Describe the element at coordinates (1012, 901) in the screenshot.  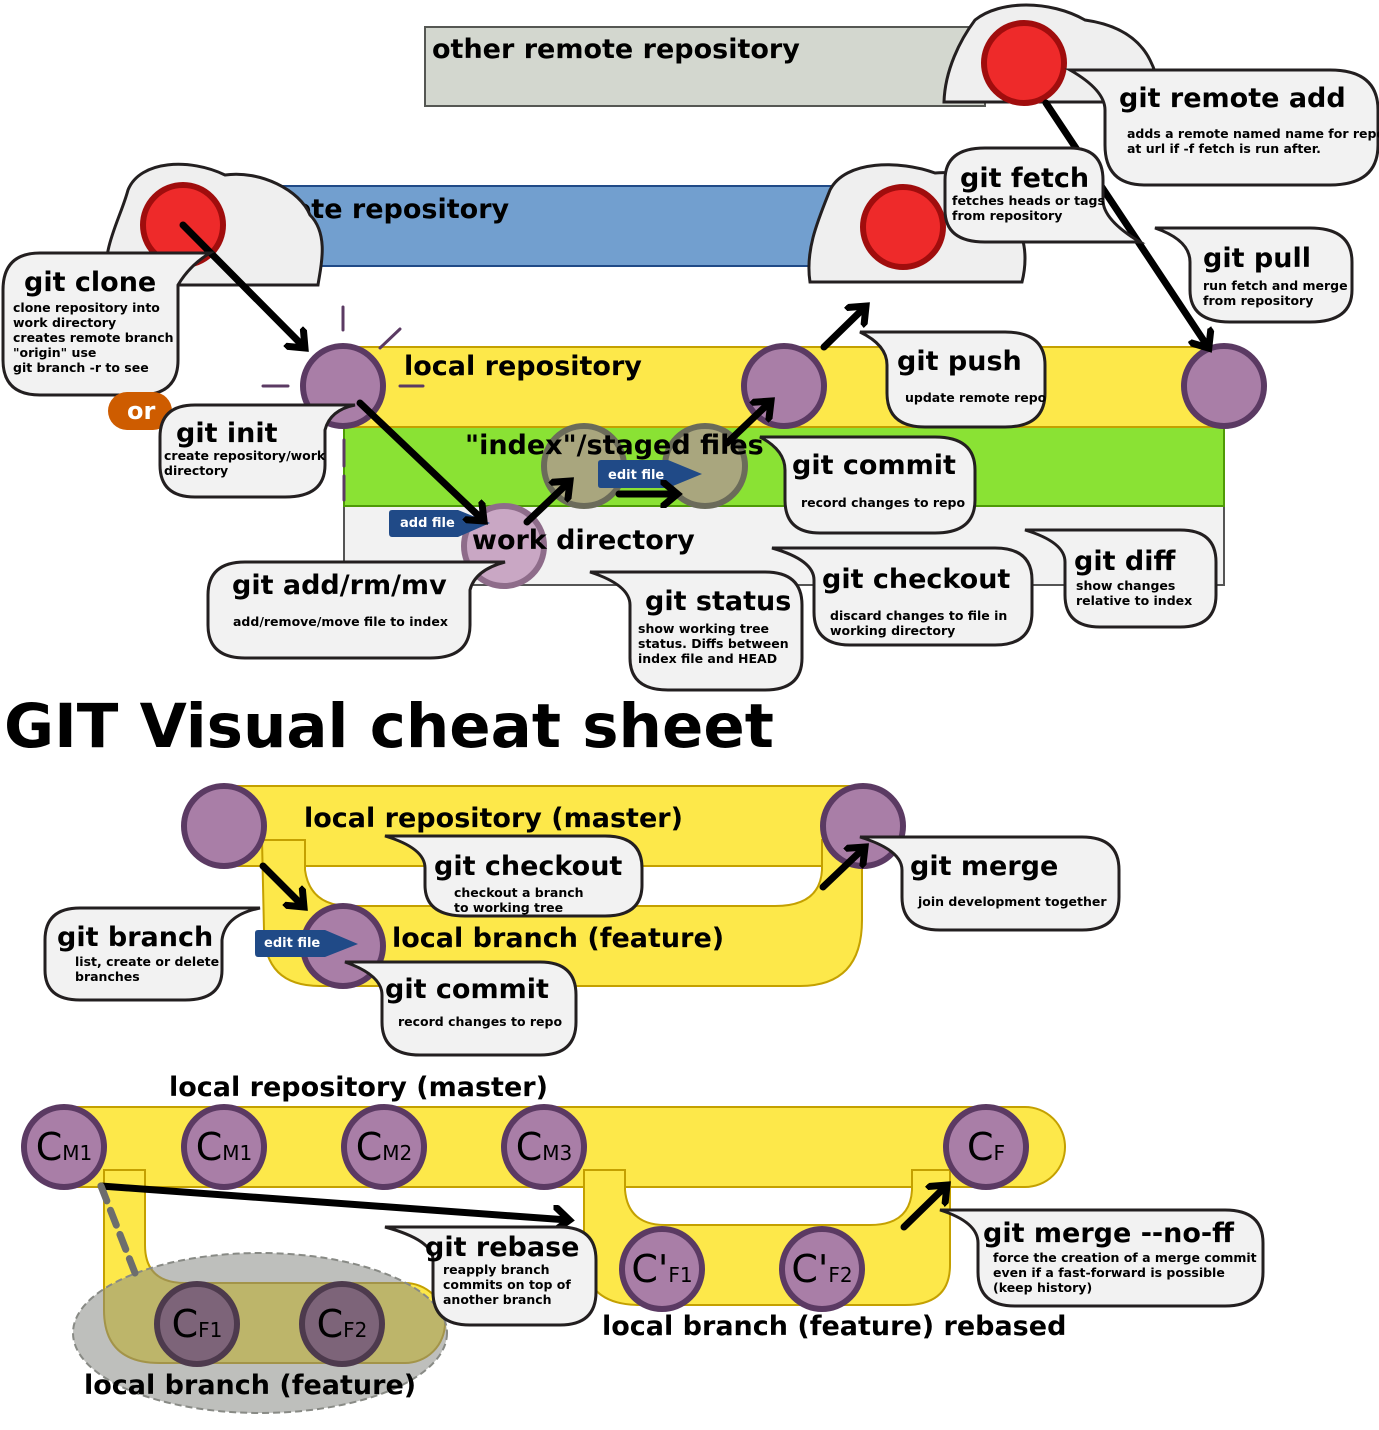
I see `svg-text: join development together` at that location.